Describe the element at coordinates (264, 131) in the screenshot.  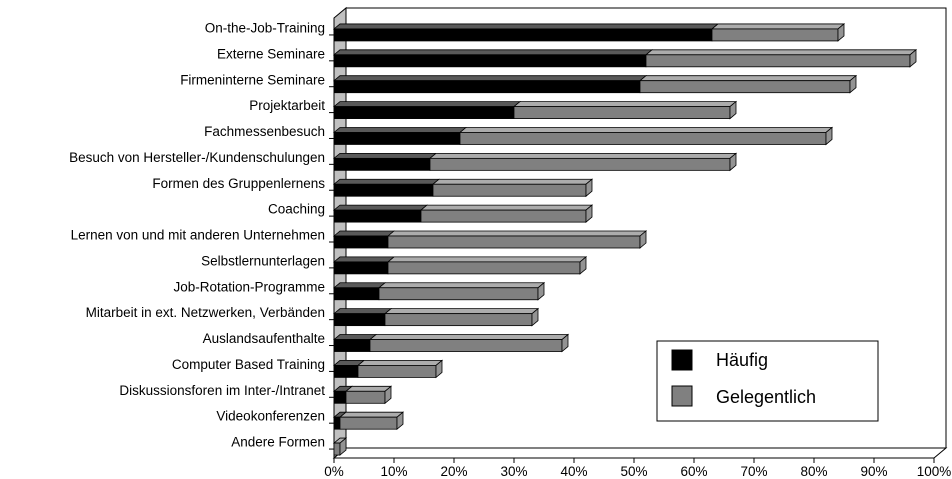
I see `category-label-4: Fachmessenbesuch` at that location.